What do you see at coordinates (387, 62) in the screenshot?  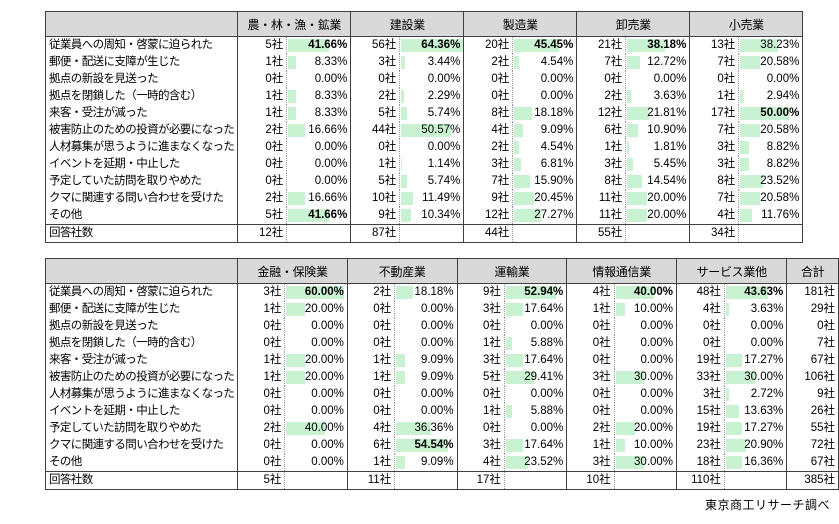 I see `count-cell: 3社` at bounding box center [387, 62].